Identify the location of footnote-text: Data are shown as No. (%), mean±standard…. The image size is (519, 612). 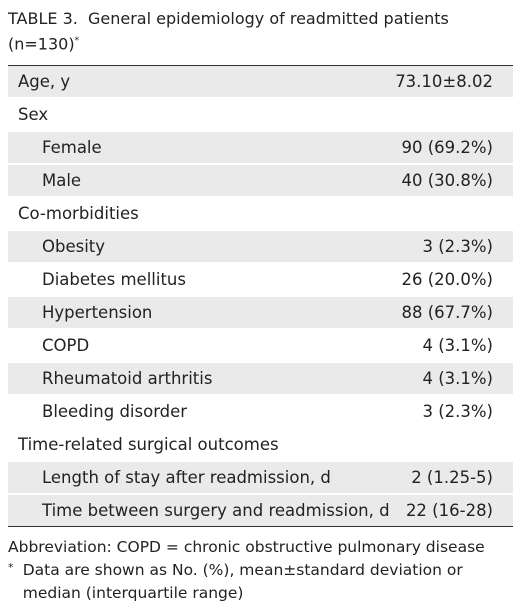
(242, 581).